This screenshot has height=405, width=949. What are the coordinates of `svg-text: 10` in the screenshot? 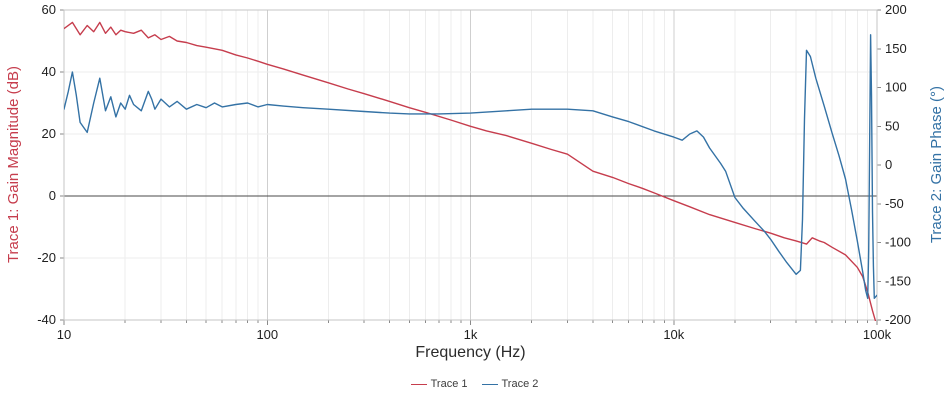 It's located at (64, 334).